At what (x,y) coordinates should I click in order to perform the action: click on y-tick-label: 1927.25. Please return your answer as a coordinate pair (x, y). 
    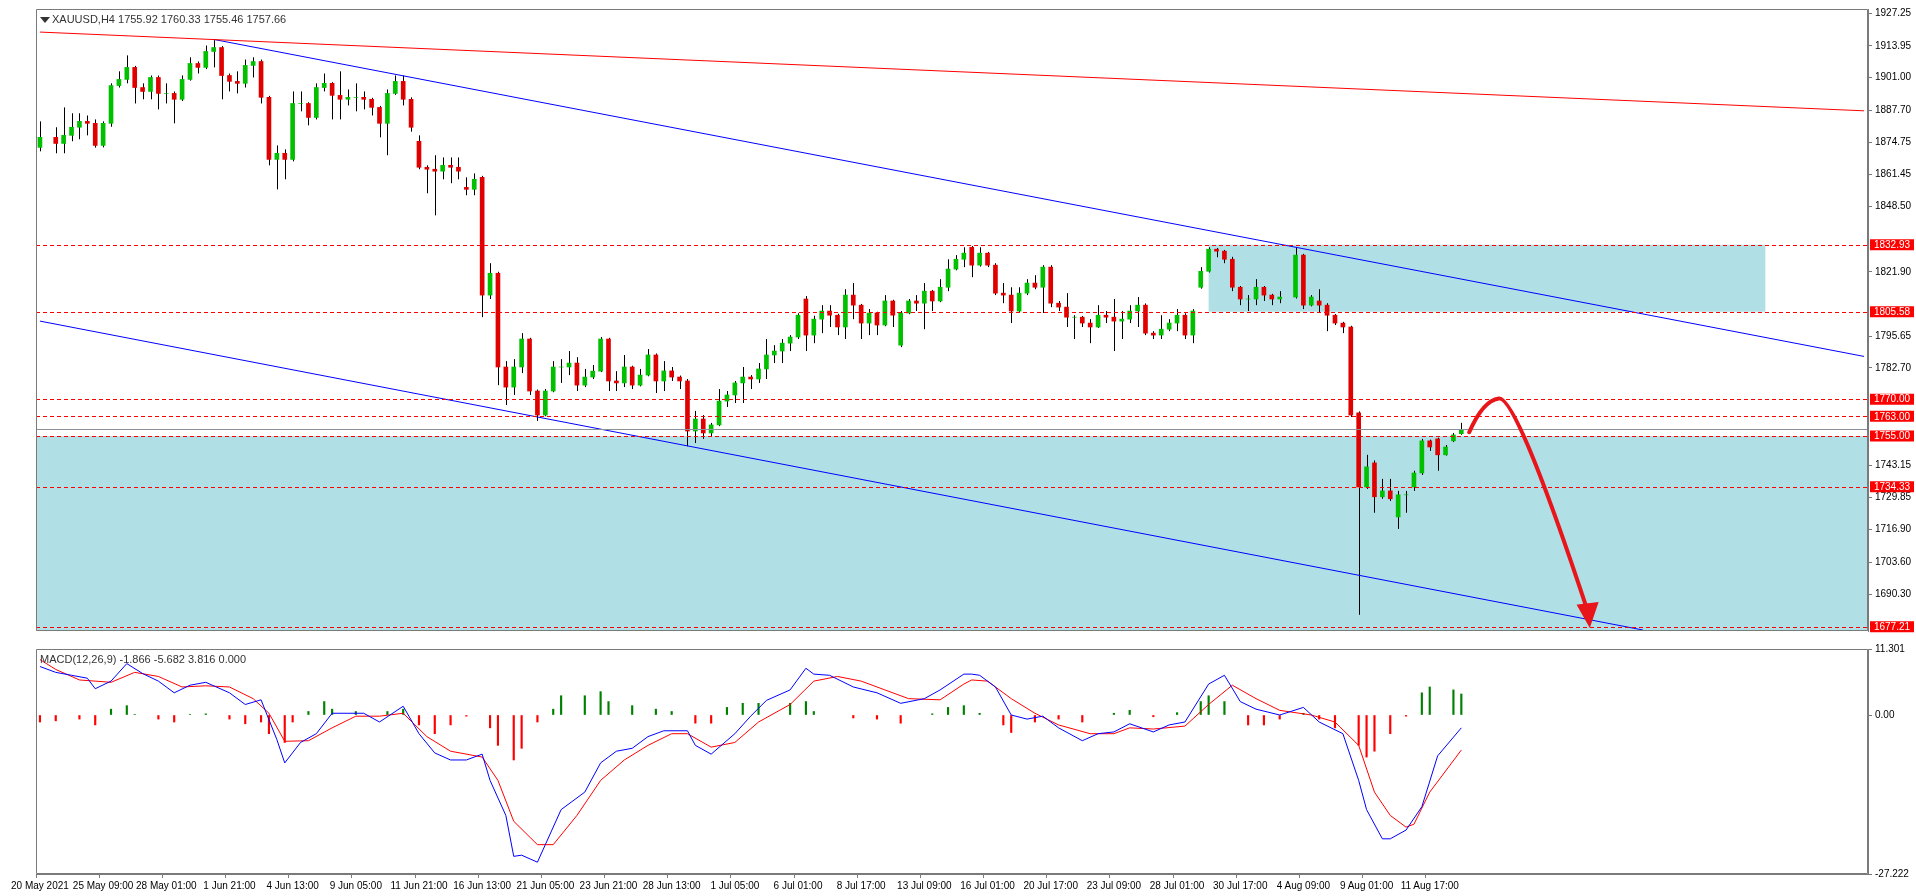
    Looking at the image, I should click on (1893, 13).